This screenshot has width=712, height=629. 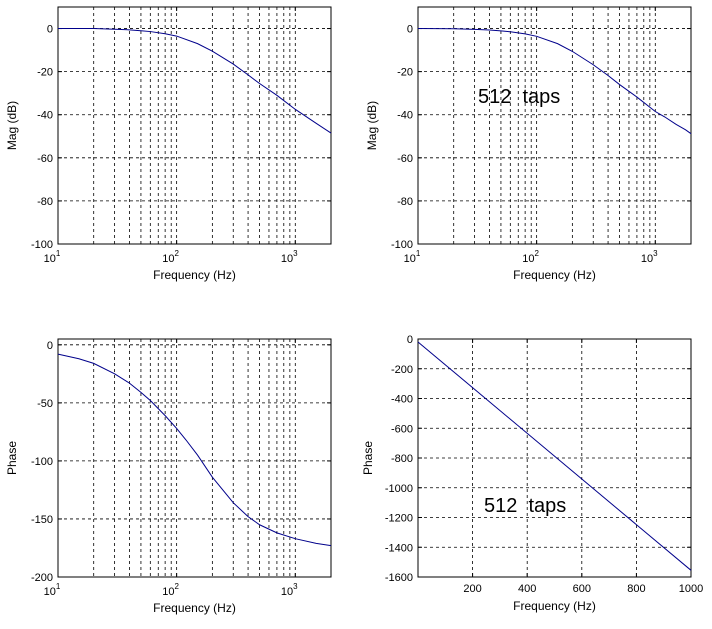 What do you see at coordinates (472, 589) in the screenshot?
I see `x-tick-label: 200` at bounding box center [472, 589].